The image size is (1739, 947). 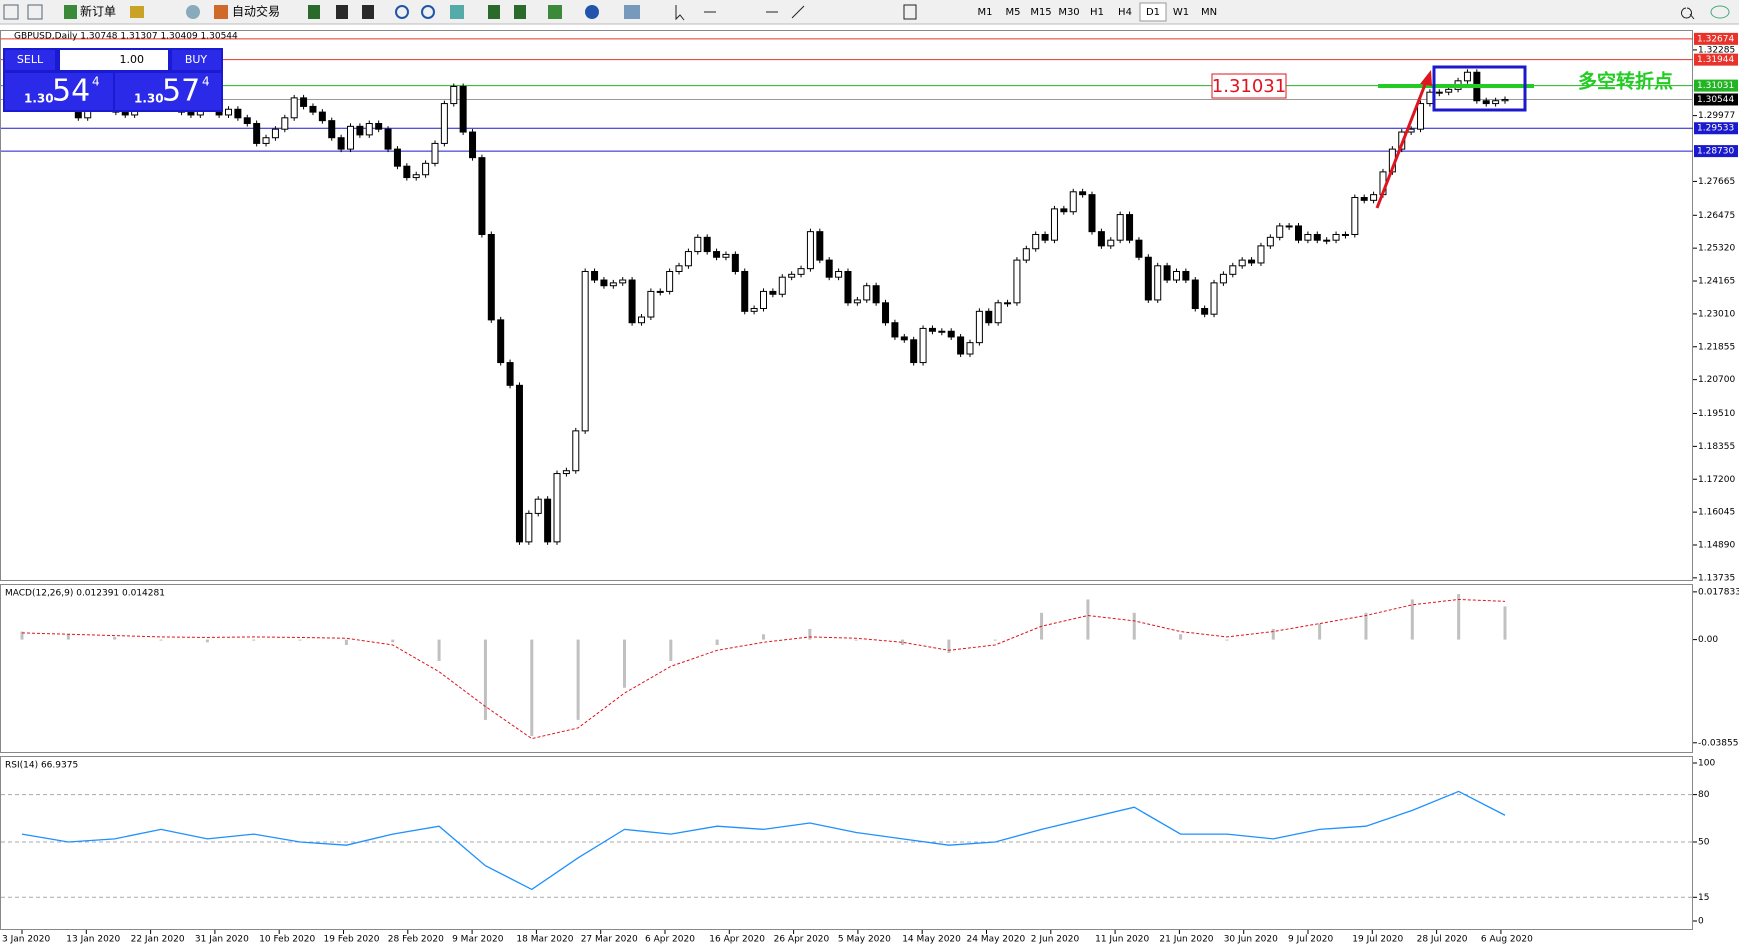 What do you see at coordinates (26, 940) in the screenshot?
I see `x-tick-label: 3 Jan 2020` at bounding box center [26, 940].